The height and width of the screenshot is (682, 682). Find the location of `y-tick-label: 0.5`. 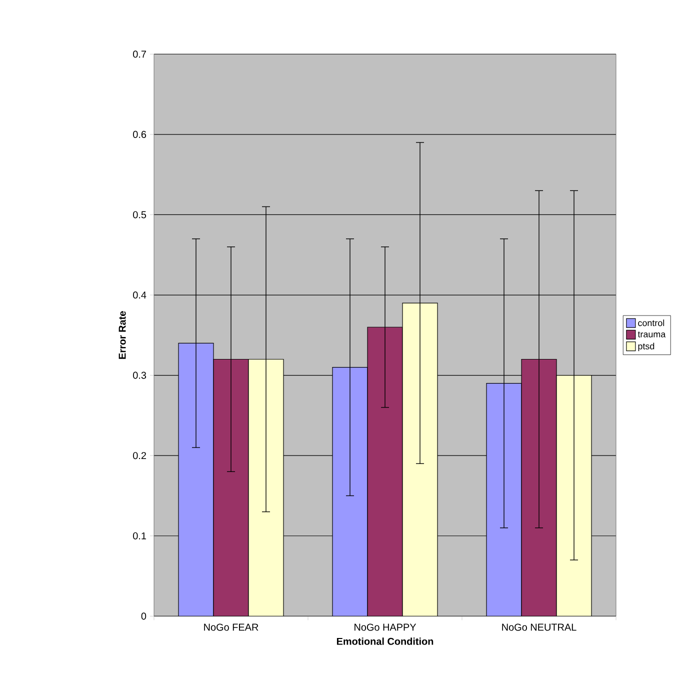

y-tick-label: 0.5 is located at coordinates (139, 214).